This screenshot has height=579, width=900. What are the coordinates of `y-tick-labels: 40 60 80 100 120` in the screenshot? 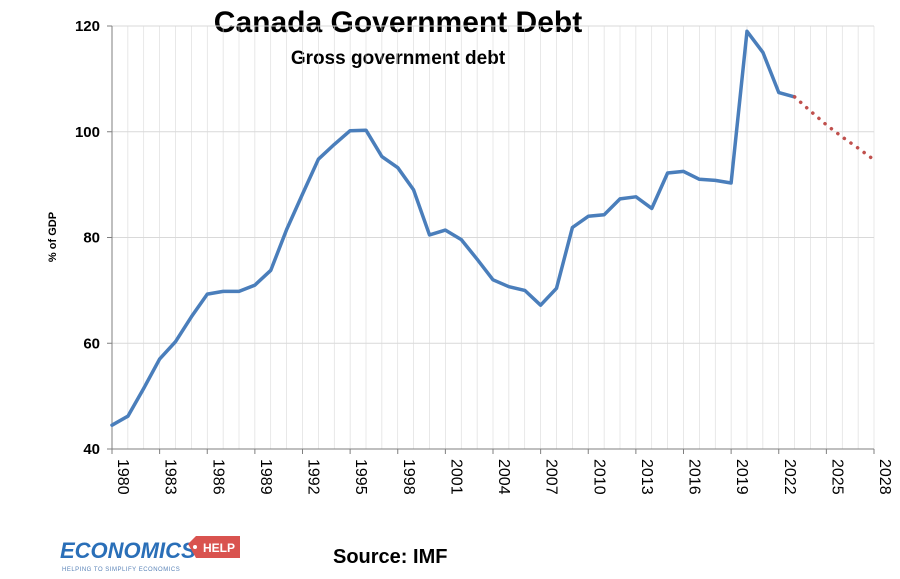 It's located at (87, 238).